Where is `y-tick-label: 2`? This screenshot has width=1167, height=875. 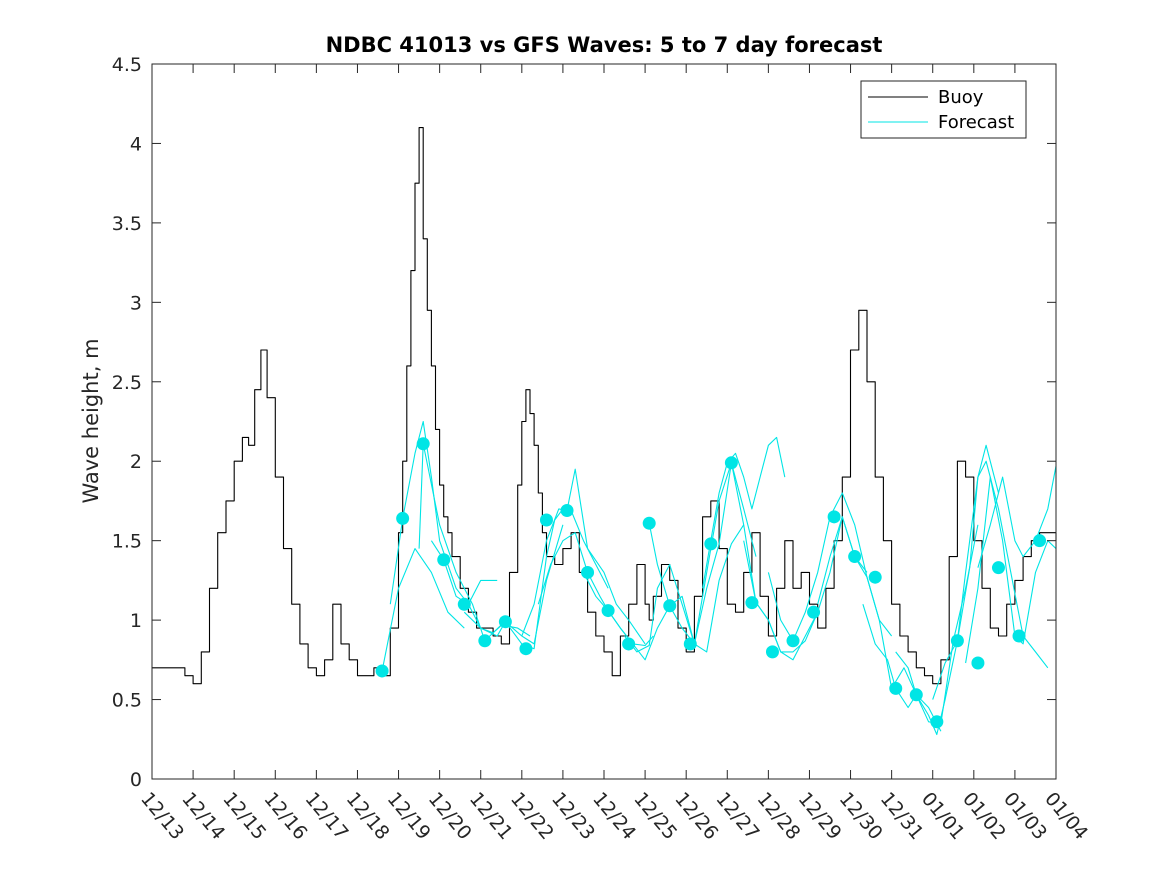 y-tick-label: 2 is located at coordinates (136, 462).